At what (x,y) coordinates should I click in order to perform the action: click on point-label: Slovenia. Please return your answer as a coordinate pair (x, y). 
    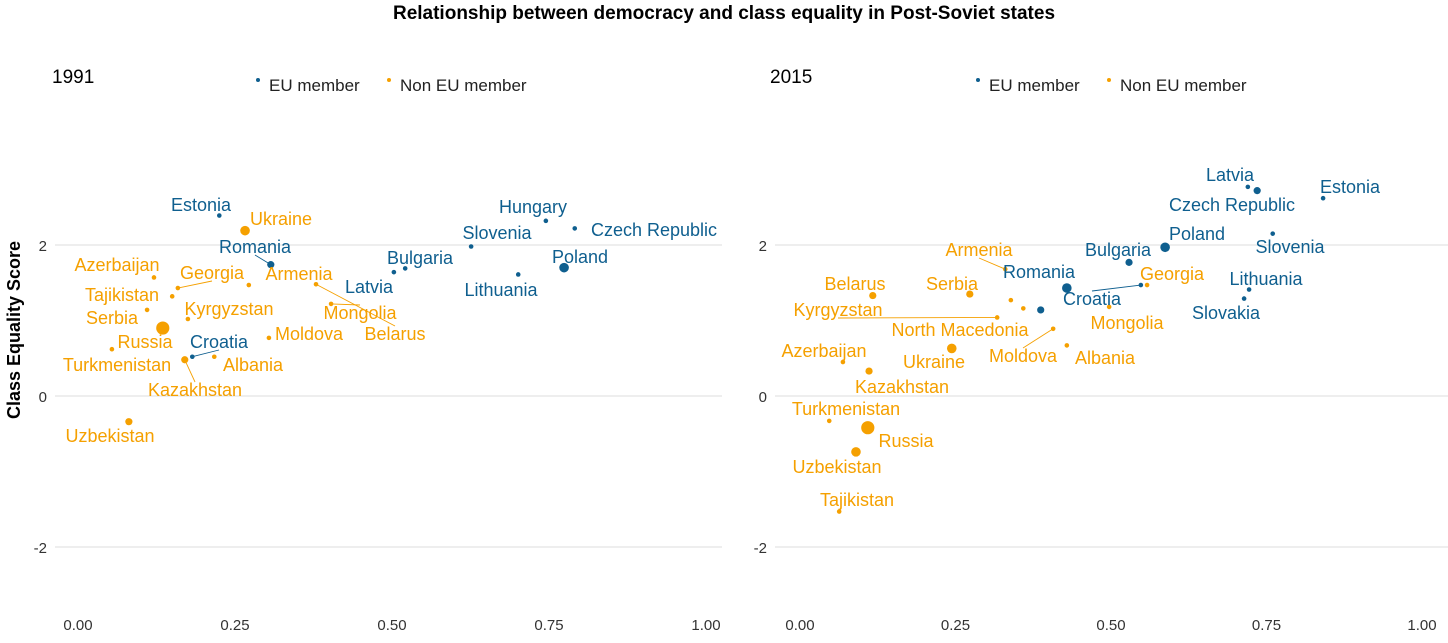
    Looking at the image, I should click on (497, 233).